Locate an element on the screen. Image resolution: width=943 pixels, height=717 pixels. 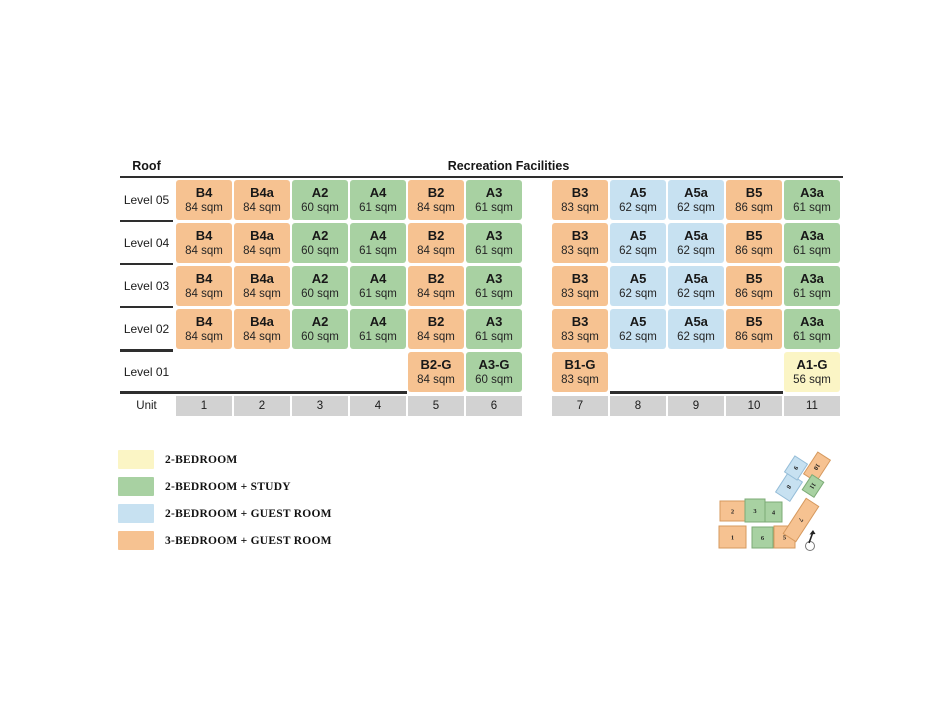
site-block-number: 4 is located at coordinates (774, 512).